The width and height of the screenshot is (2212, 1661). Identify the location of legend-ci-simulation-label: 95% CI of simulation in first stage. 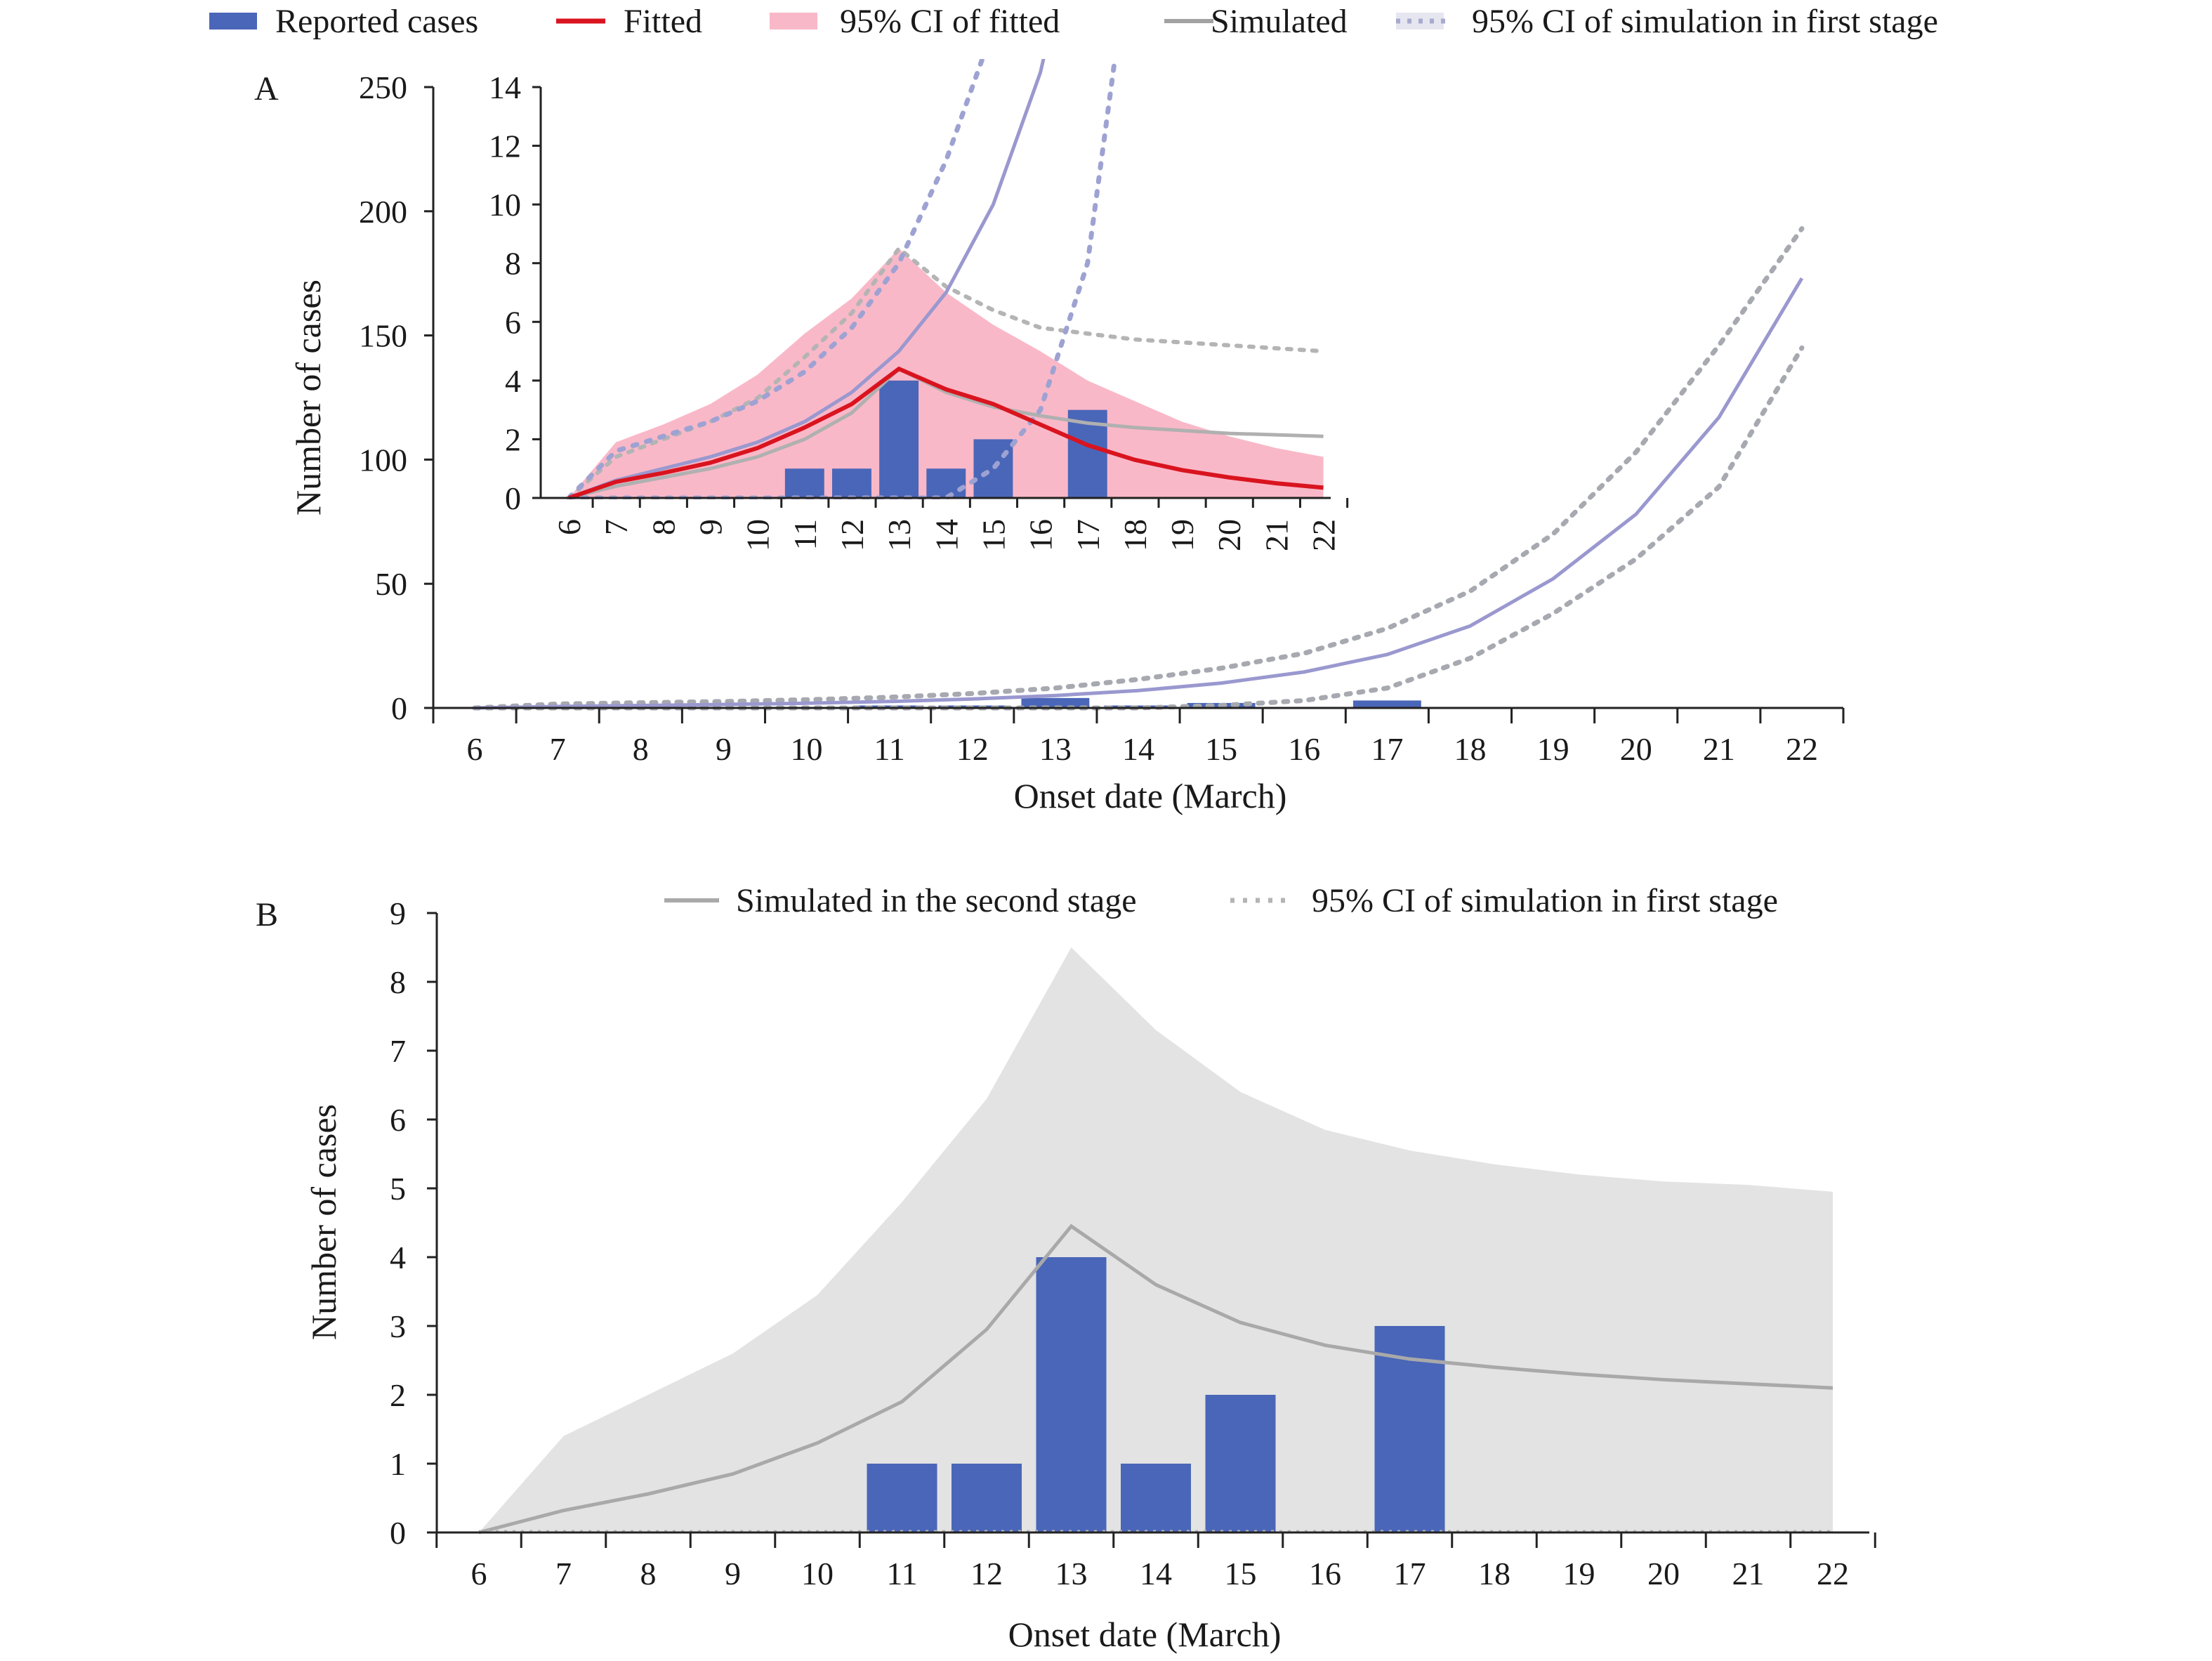
(1705, 21).